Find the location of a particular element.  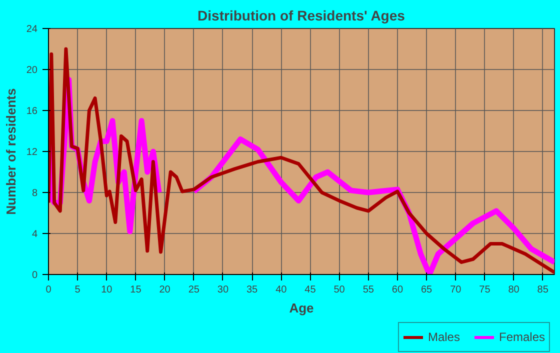

y-tick-label: 12 is located at coordinates (32, 152).